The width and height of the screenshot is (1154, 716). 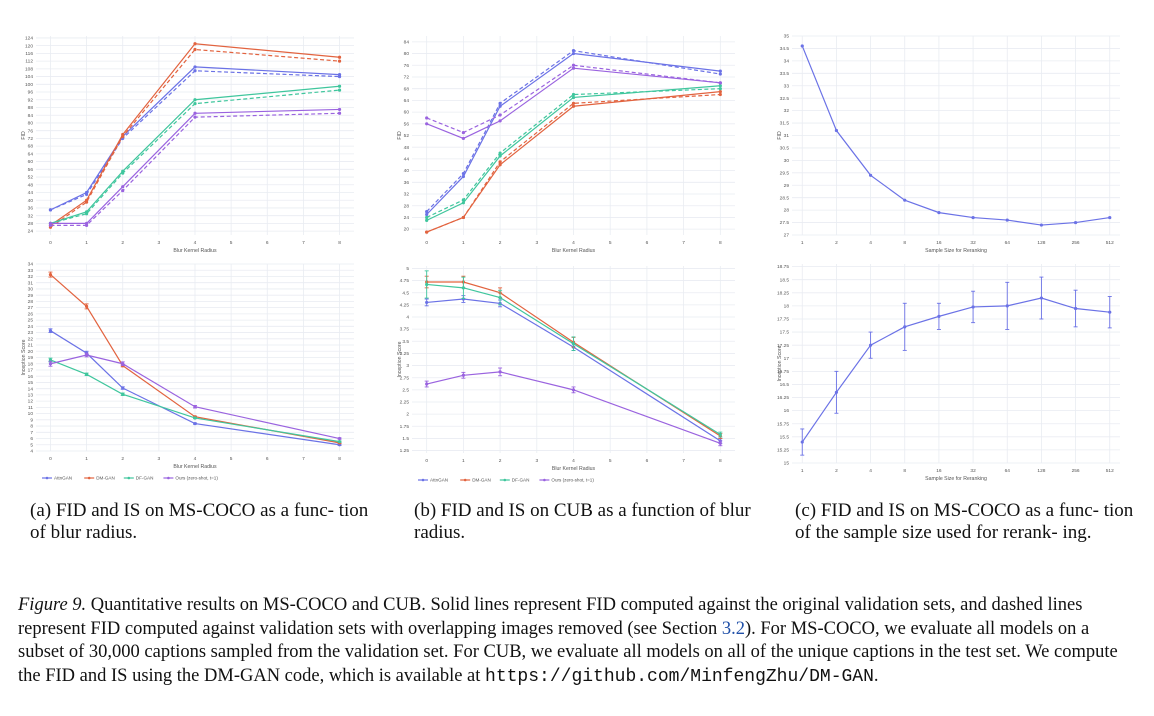 I want to click on y-tick-label: 16.25, so click(x=783, y=398).